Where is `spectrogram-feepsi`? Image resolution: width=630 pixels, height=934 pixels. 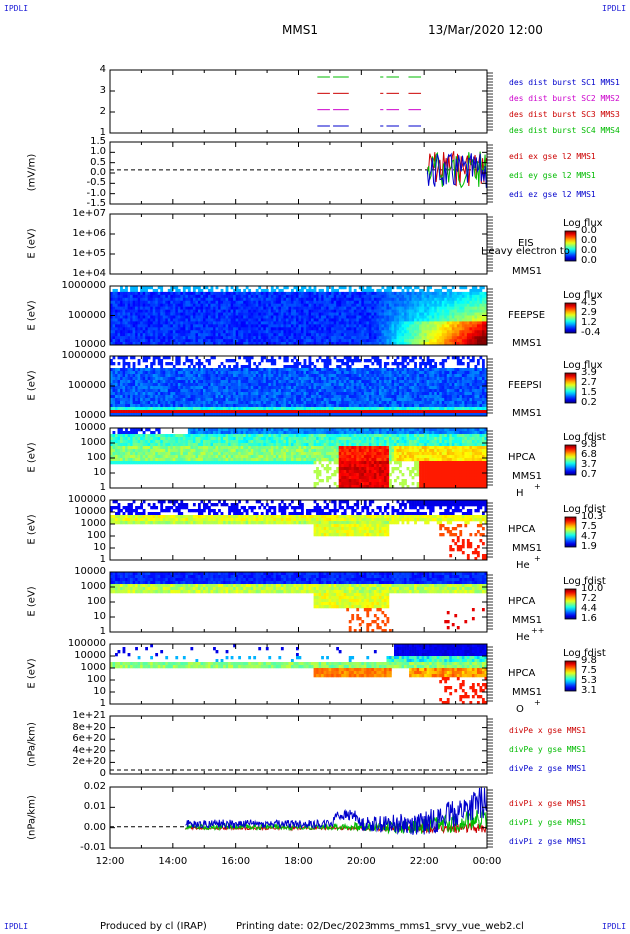
spectrogram-feepsi is located at coordinates (299, 386).